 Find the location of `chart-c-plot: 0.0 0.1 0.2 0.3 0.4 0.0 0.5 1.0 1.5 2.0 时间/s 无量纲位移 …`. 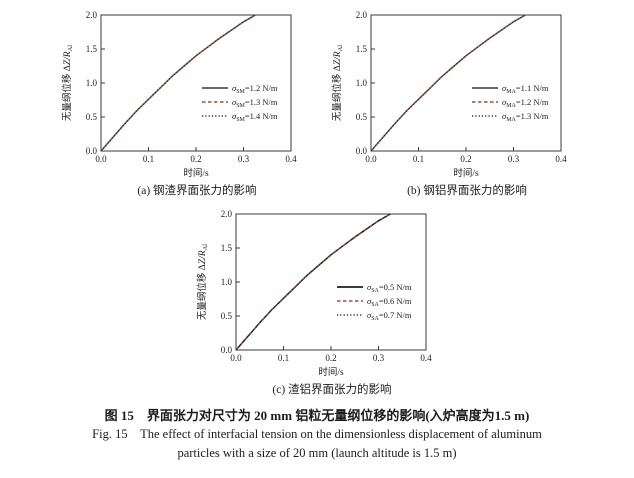

chart-c-plot: 0.0 0.1 0.2 0.3 0.4 0.0 0.5 1.0 1.5 2.0 时间/s 无量纲位移 … is located at coordinates (314, 293).